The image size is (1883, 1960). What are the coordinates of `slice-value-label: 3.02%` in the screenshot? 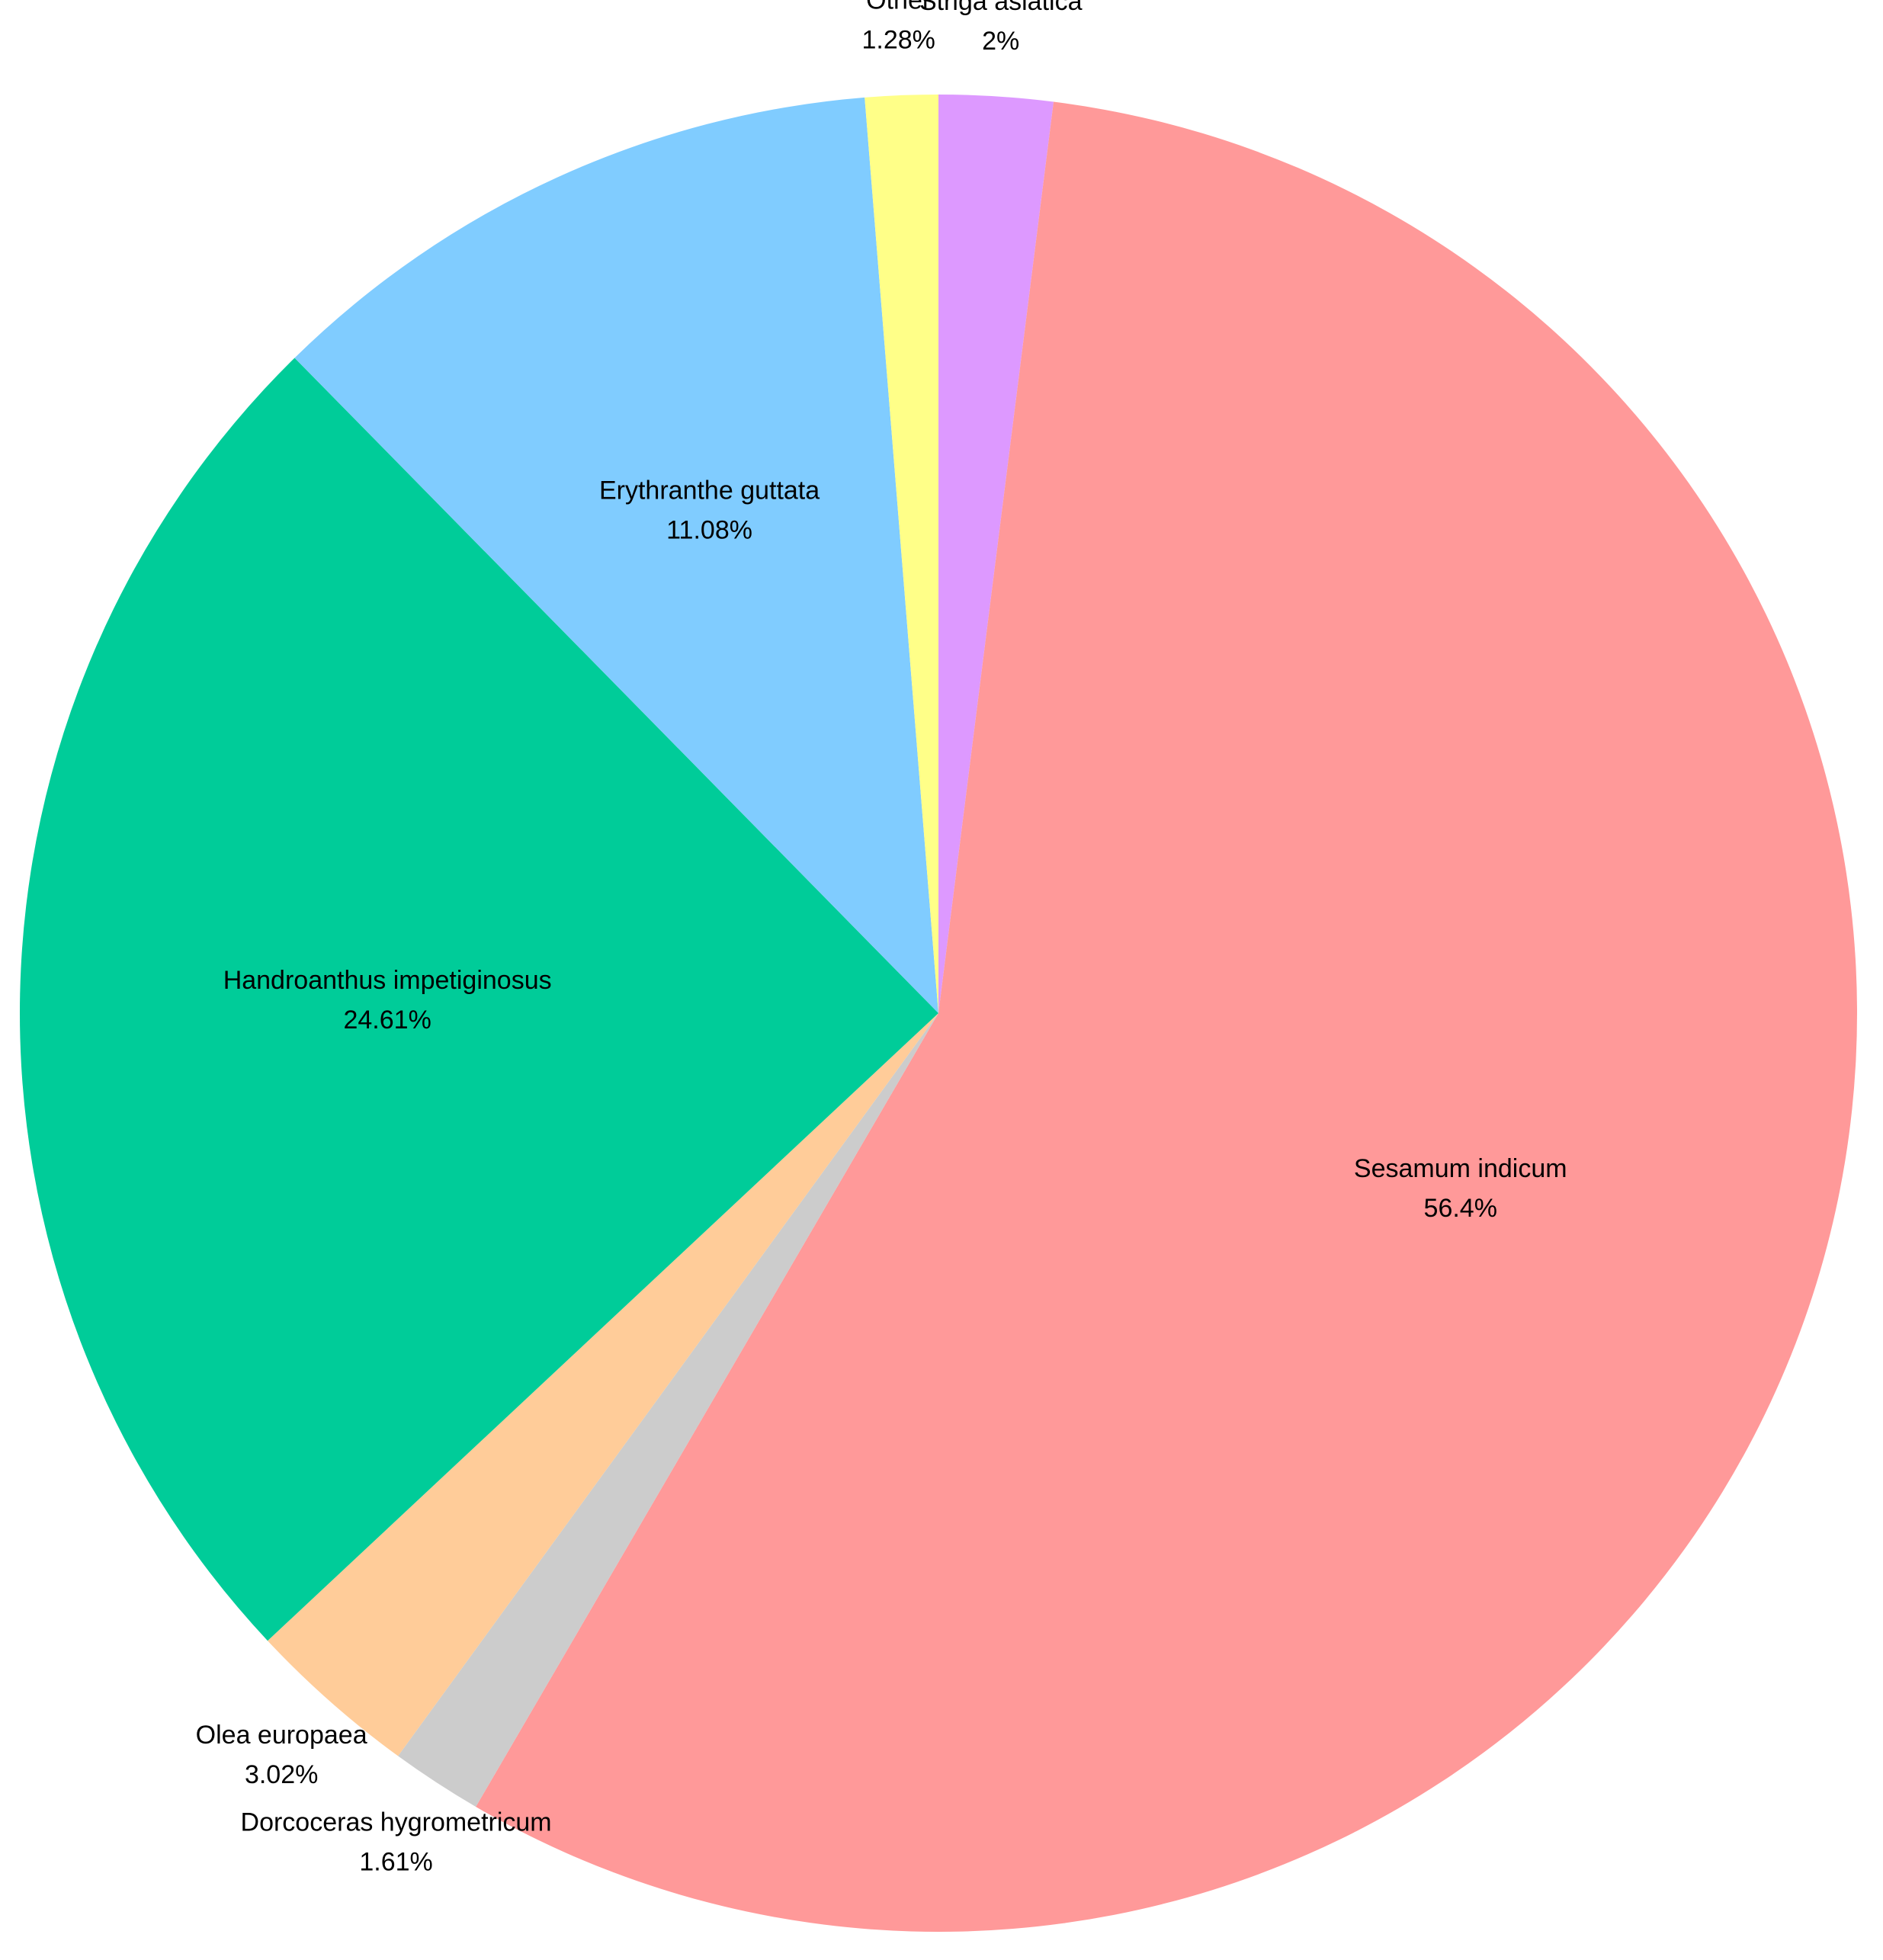 It's located at (282, 1774).